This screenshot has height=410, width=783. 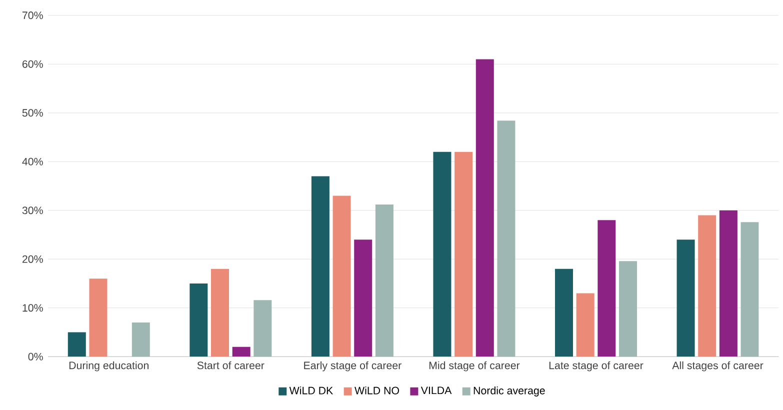 What do you see at coordinates (596, 366) in the screenshot?
I see `x-tick-label: Late stage of career` at bounding box center [596, 366].